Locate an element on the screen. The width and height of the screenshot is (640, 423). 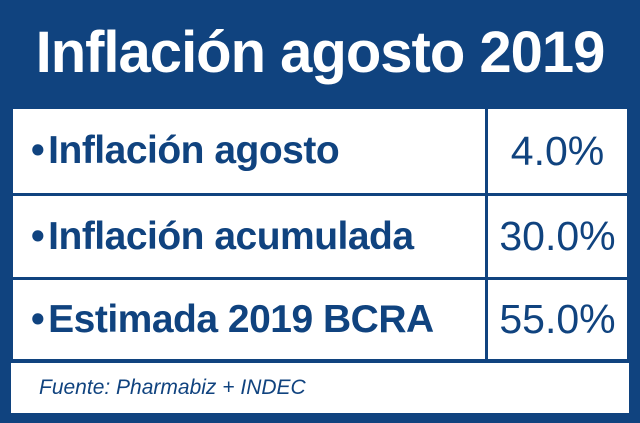
row-label: Estimada 2019 BCRA is located at coordinates (241, 319).